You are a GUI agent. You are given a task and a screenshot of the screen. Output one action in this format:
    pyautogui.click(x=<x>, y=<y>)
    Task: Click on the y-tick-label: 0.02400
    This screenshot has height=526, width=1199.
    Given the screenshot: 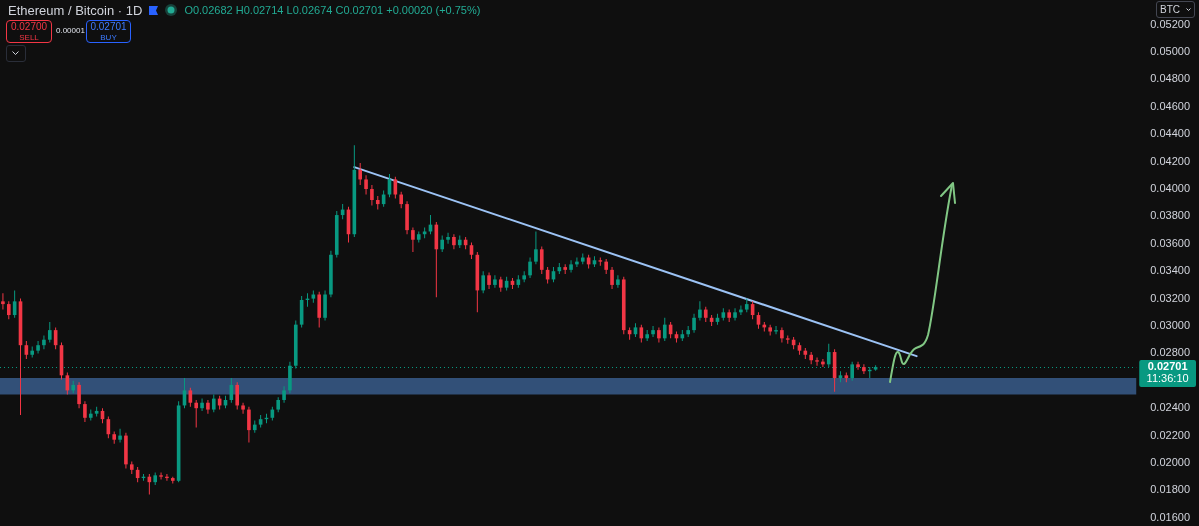 What is the action you would take?
    pyautogui.click(x=1170, y=407)
    